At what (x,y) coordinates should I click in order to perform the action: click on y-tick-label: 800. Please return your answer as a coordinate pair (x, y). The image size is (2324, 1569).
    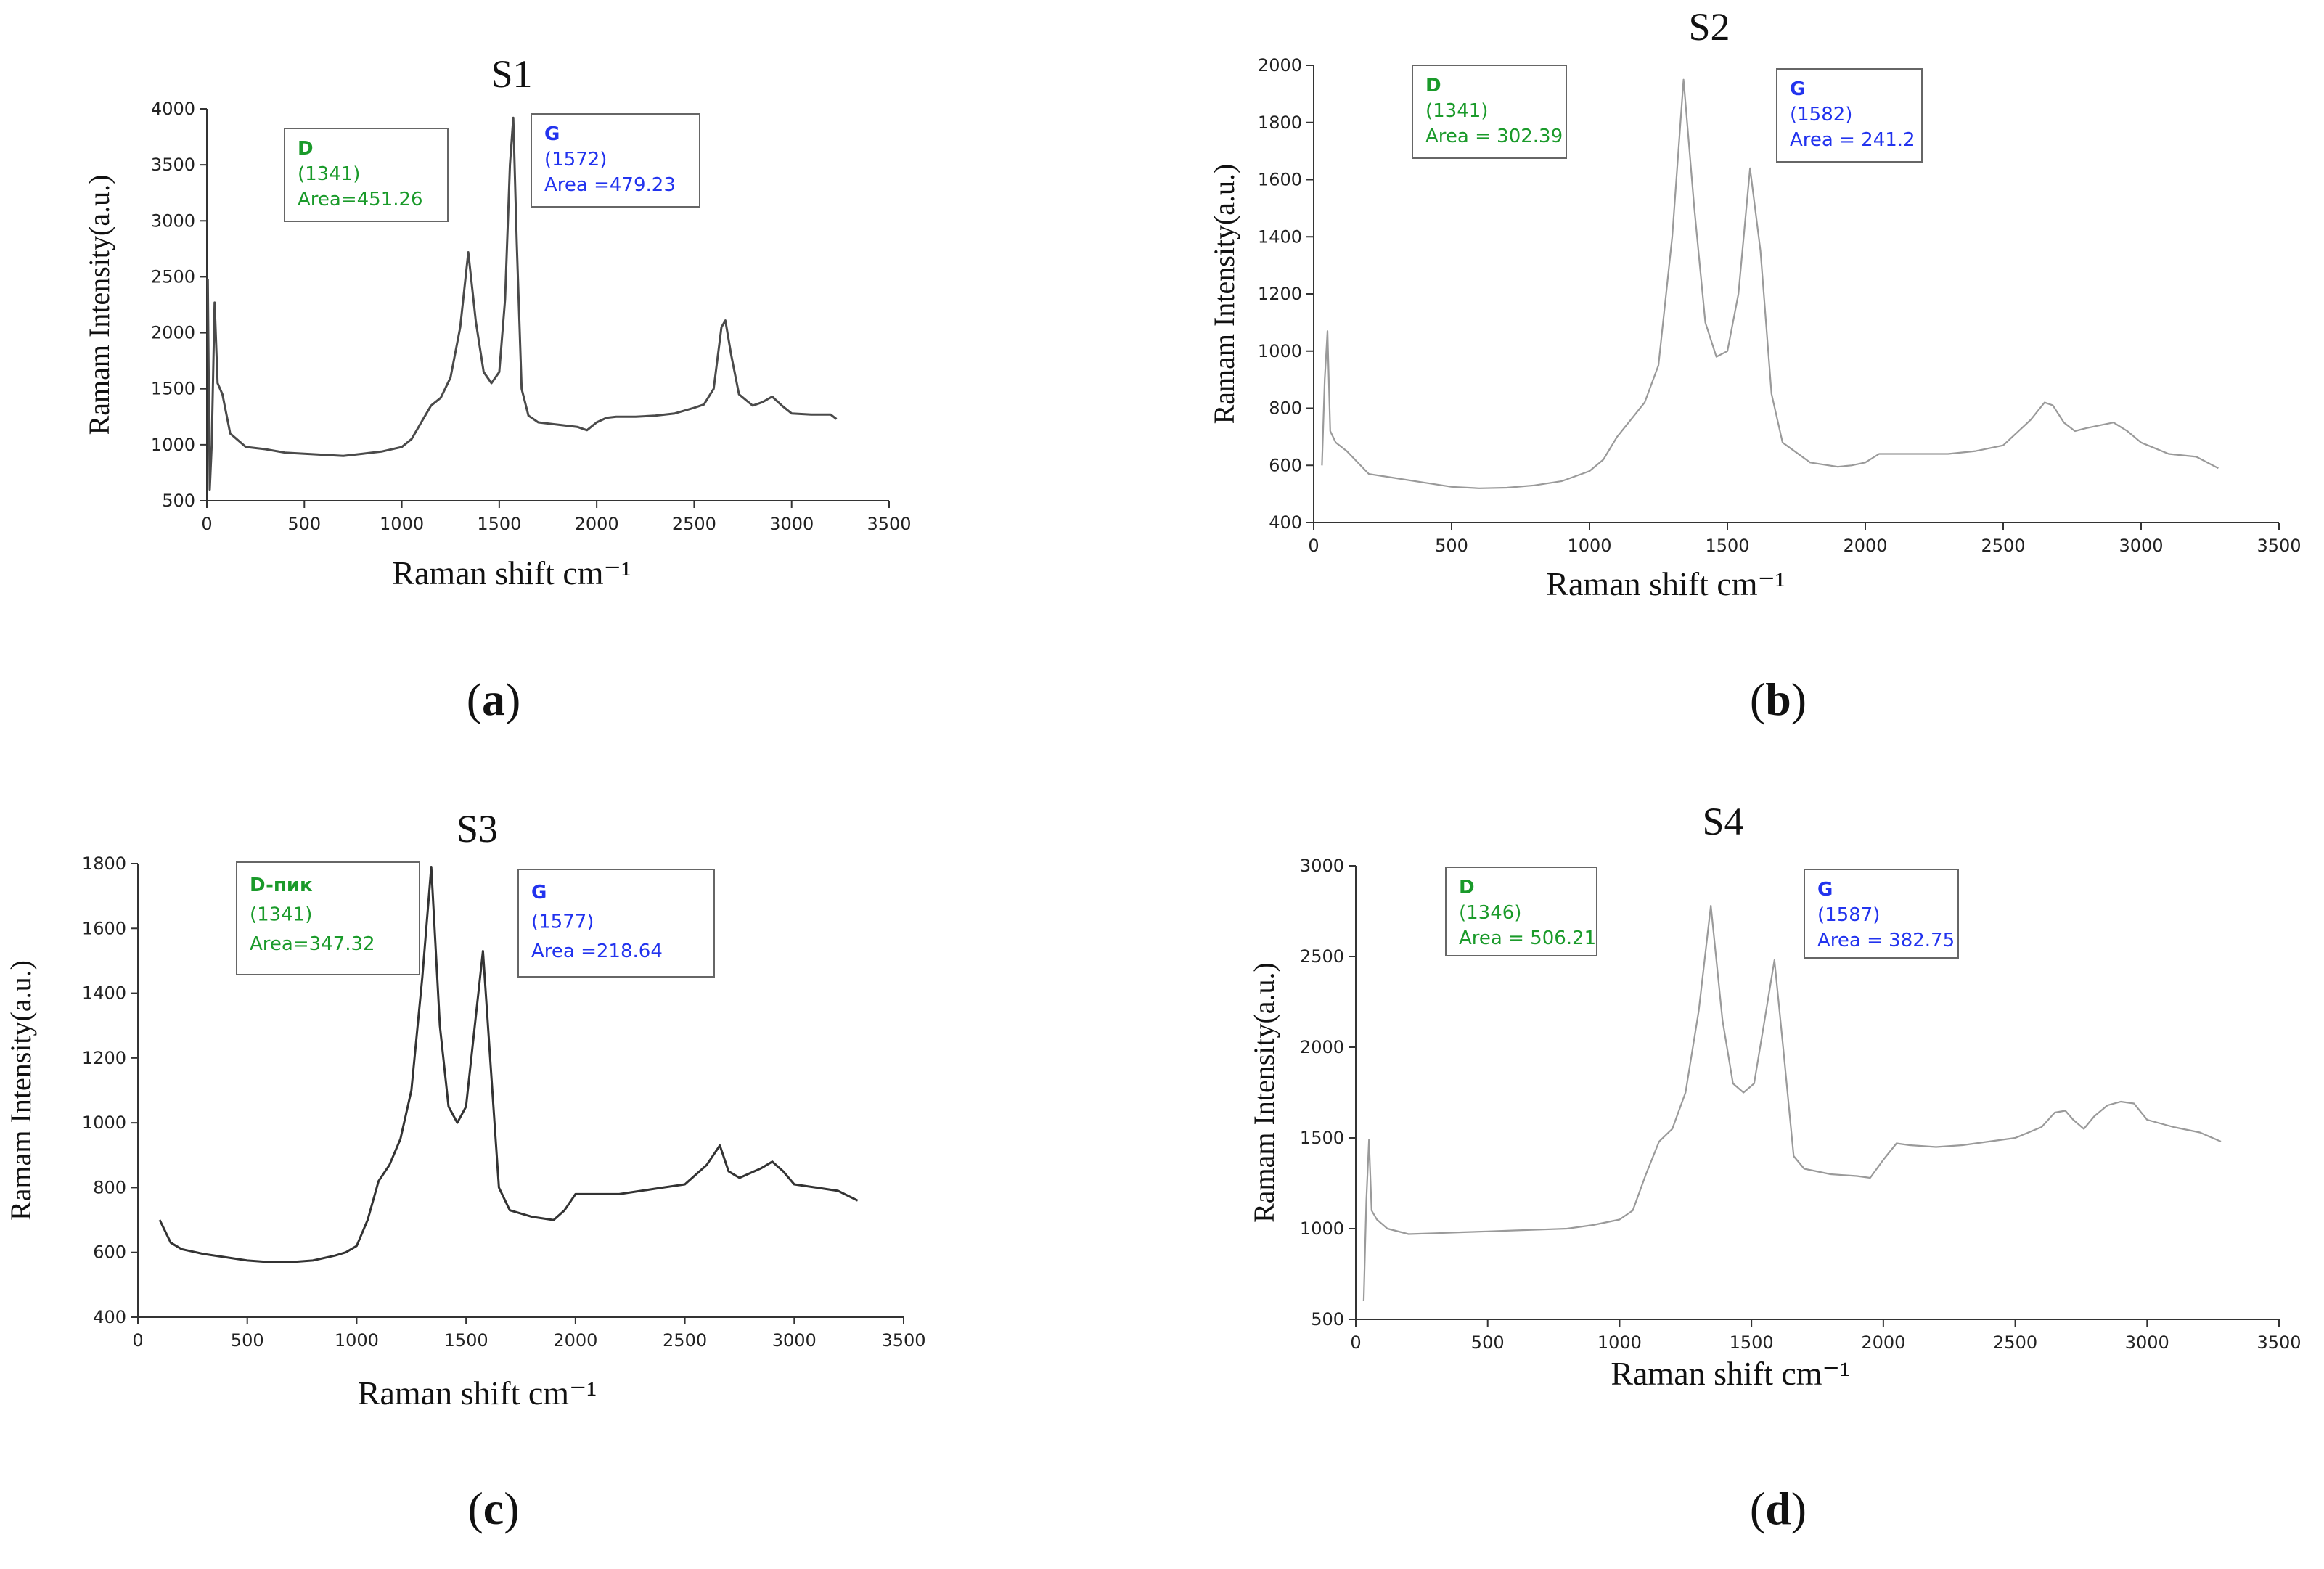
    Looking at the image, I should click on (109, 1187).